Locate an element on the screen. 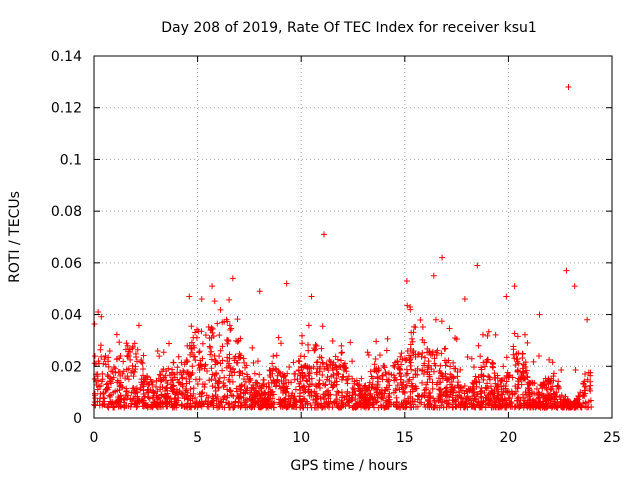 The width and height of the screenshot is (640, 480). y-tick-label: 0.04 is located at coordinates (66, 316).